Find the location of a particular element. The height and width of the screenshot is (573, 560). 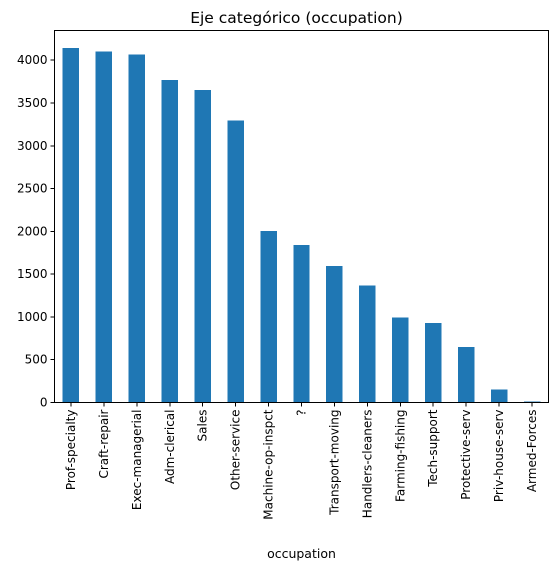

y-tick-label: 2000 is located at coordinates (32, 231).